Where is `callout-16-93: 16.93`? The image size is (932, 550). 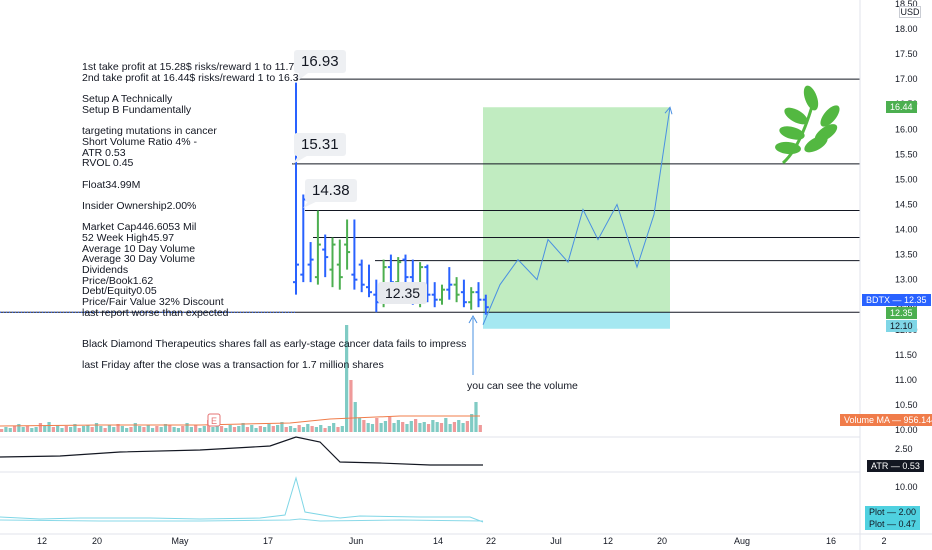 callout-16-93: 16.93 is located at coordinates (320, 61).